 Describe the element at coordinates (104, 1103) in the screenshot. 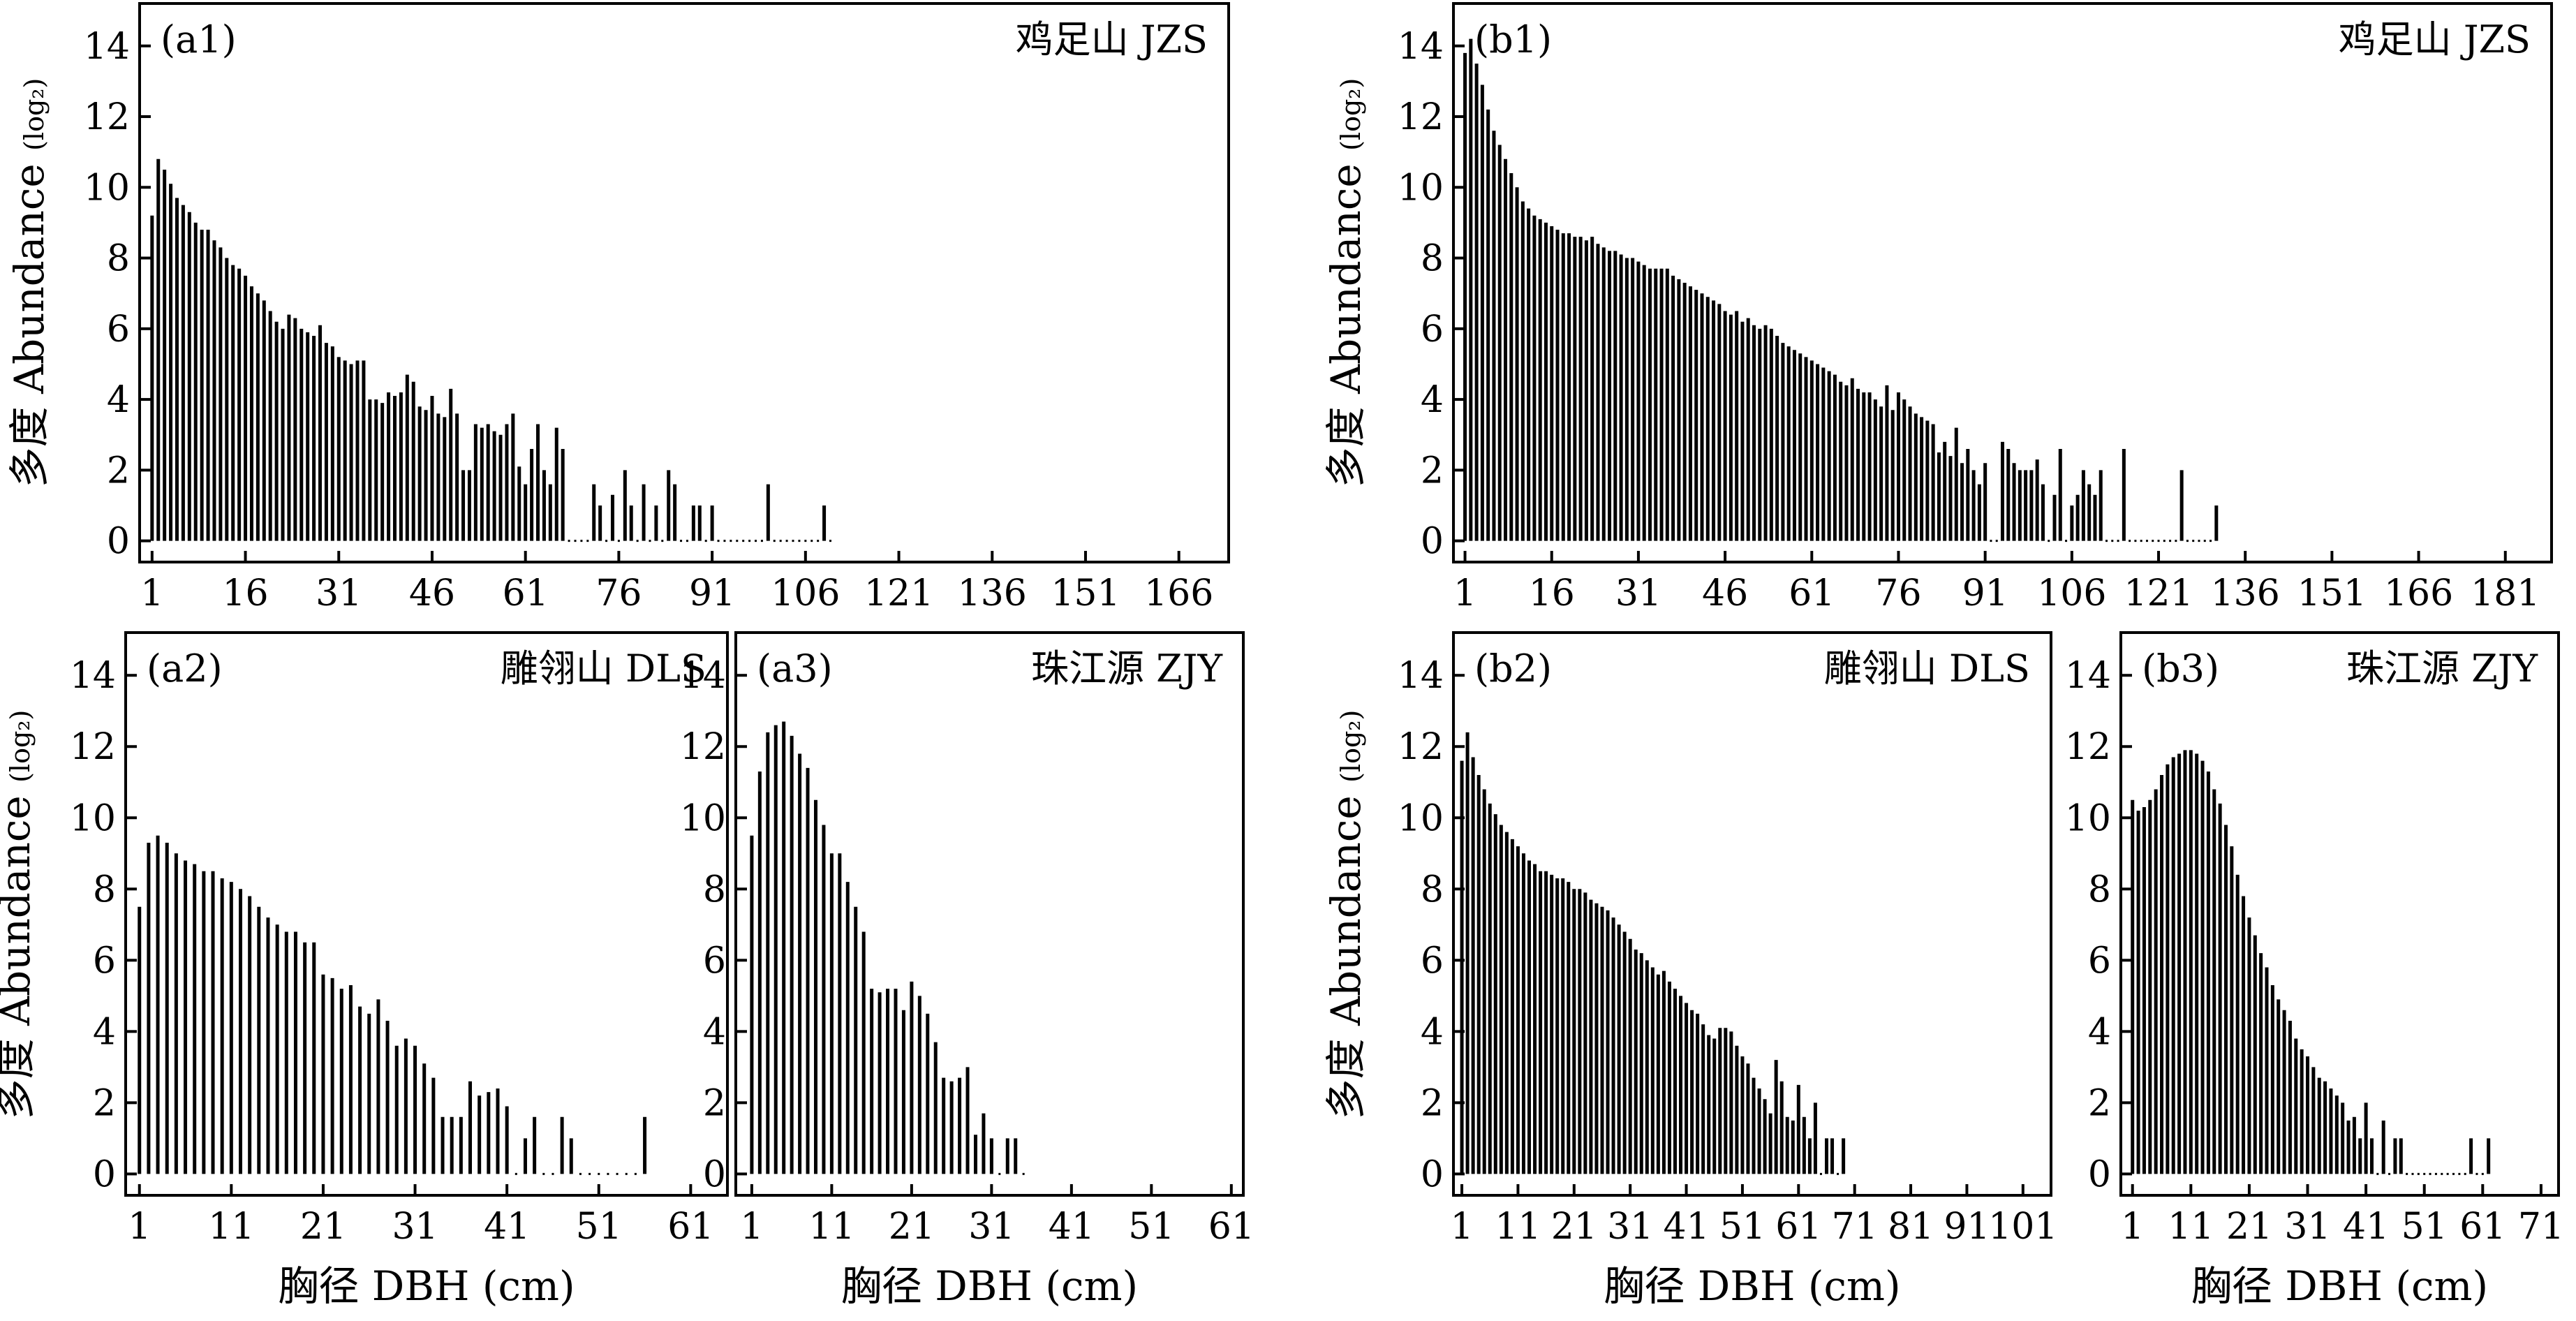

I see `y-tick-label-a2-2: 2` at that location.